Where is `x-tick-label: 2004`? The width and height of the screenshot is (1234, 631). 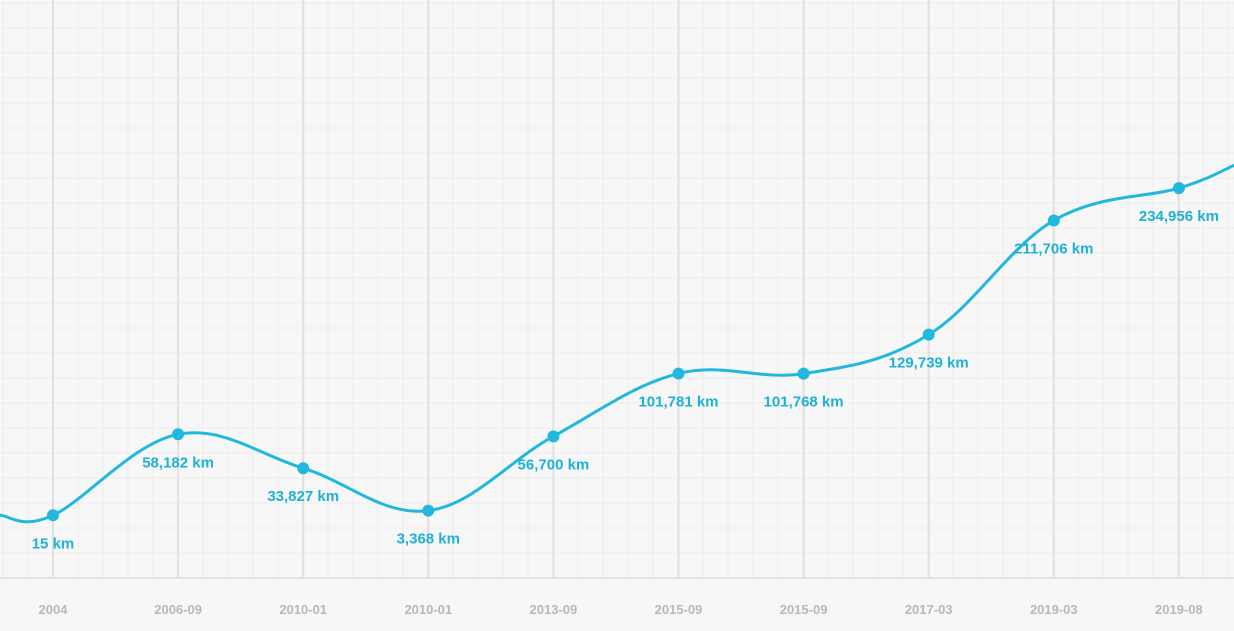 x-tick-label: 2004 is located at coordinates (54, 609).